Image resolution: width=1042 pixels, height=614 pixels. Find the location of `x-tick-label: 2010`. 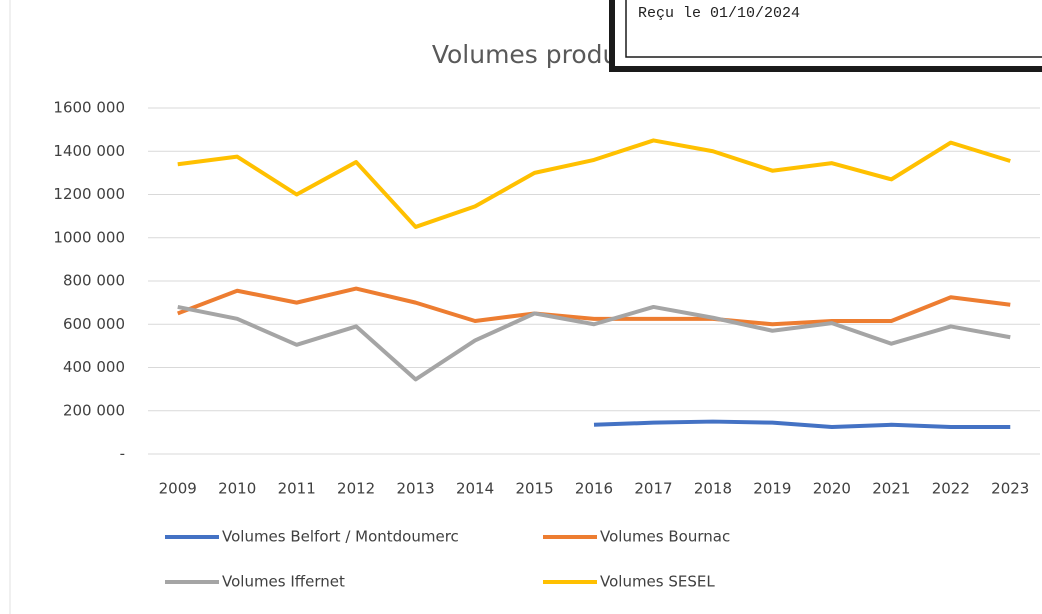

x-tick-label: 2010 is located at coordinates (237, 489).